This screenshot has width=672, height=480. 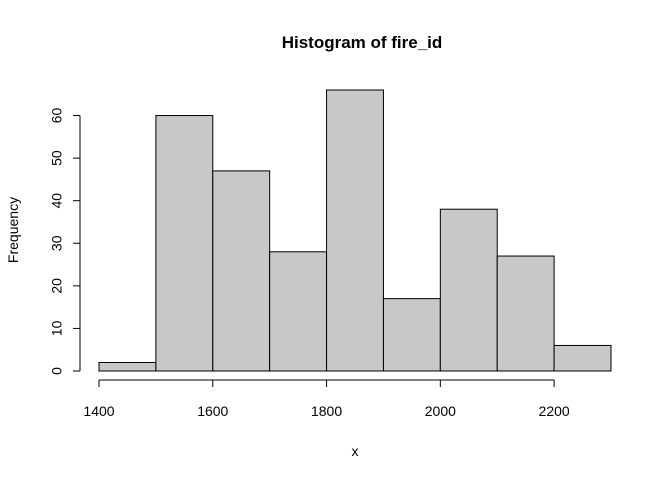 What do you see at coordinates (57, 116) in the screenshot?
I see `y-tick-label: 60` at bounding box center [57, 116].